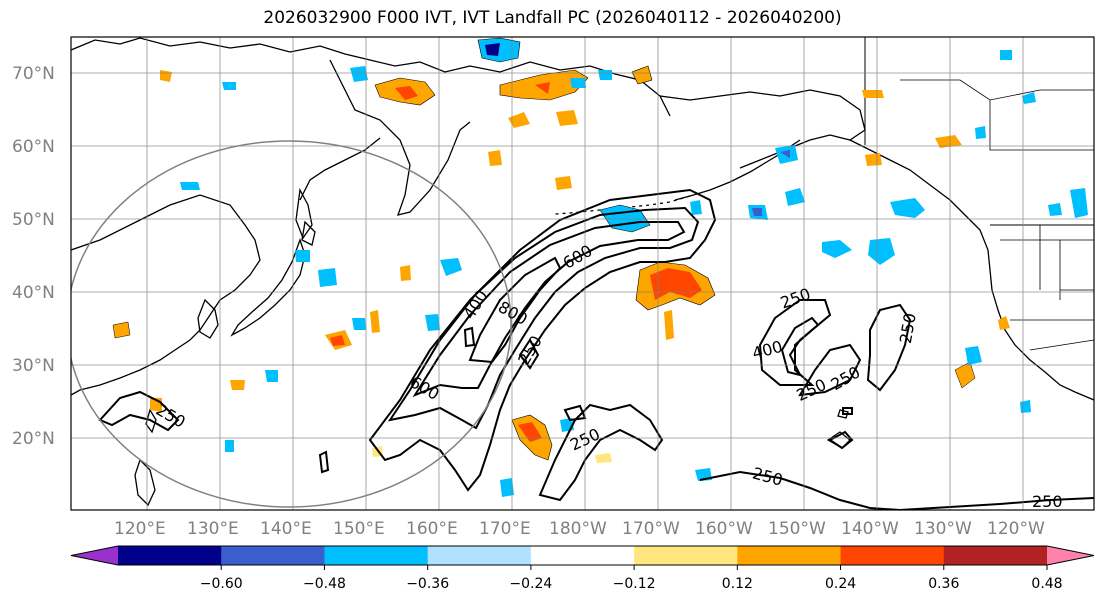  Describe the element at coordinates (33, 256) in the screenshot. I see `lat-axis: 70°N 60°N 50°N 40°N 30°N 20°N` at that location.